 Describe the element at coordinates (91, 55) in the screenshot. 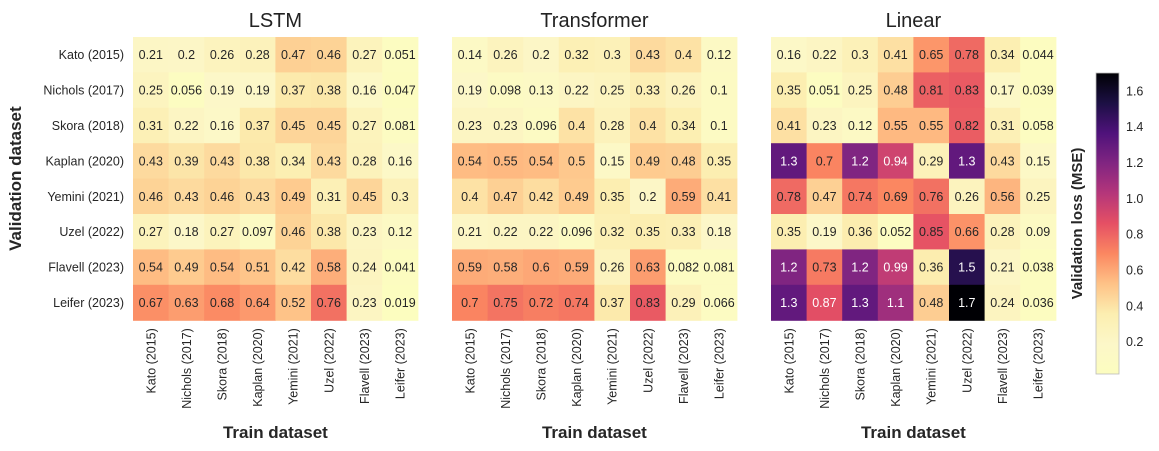

I see `y-tick-label: Kato (2015)` at that location.